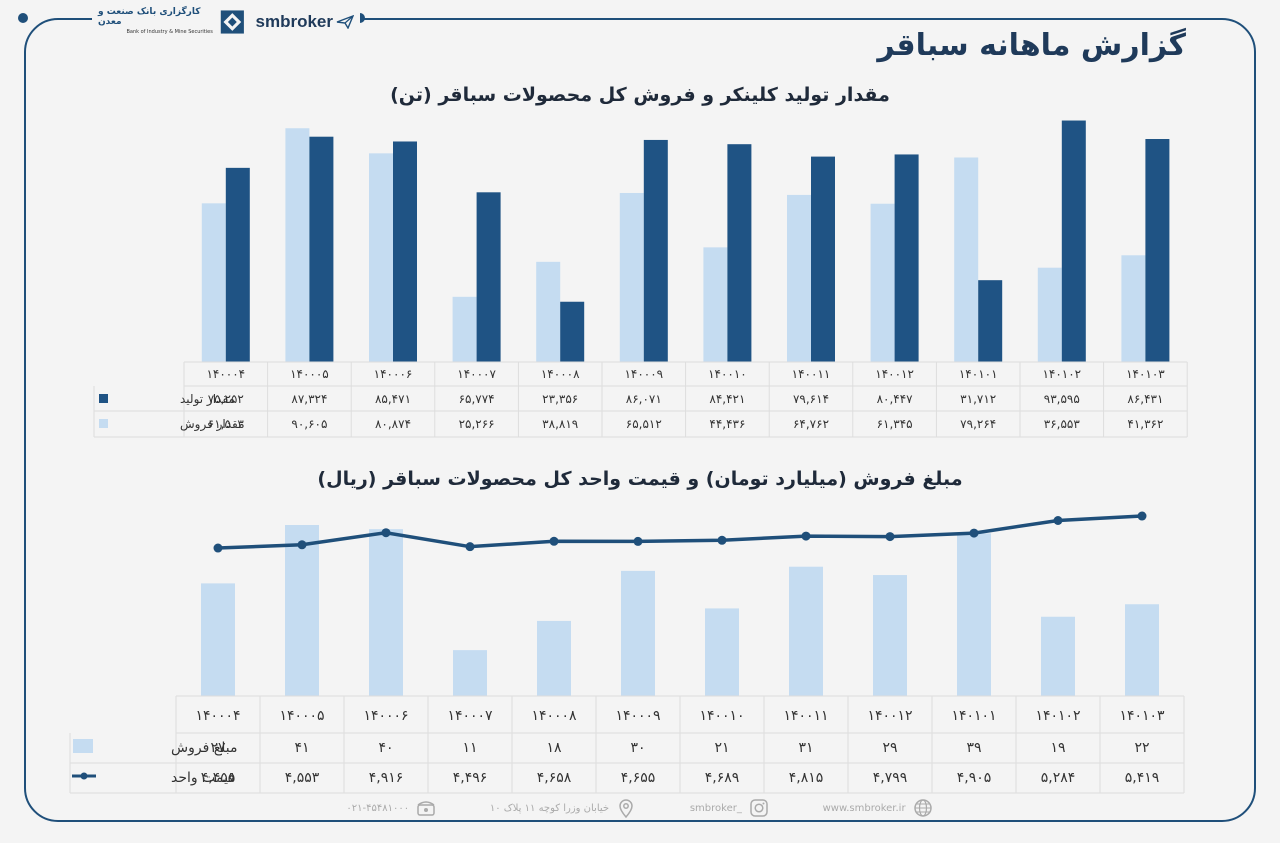 The width and height of the screenshot is (1280, 843). What do you see at coordinates (360, 18) in the screenshot?
I see `frame-dot-right` at bounding box center [360, 18].